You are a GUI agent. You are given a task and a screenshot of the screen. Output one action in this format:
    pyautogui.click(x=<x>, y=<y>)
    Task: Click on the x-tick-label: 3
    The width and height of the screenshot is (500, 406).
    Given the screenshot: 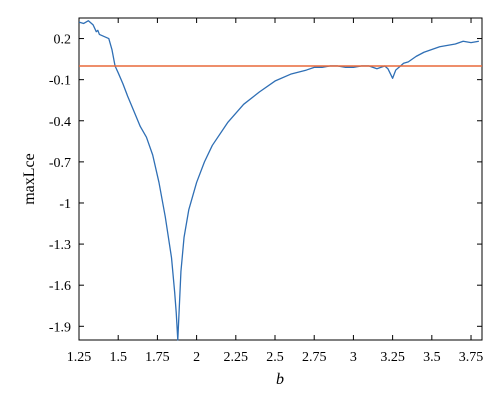 What is the action you would take?
    pyautogui.click(x=353, y=357)
    